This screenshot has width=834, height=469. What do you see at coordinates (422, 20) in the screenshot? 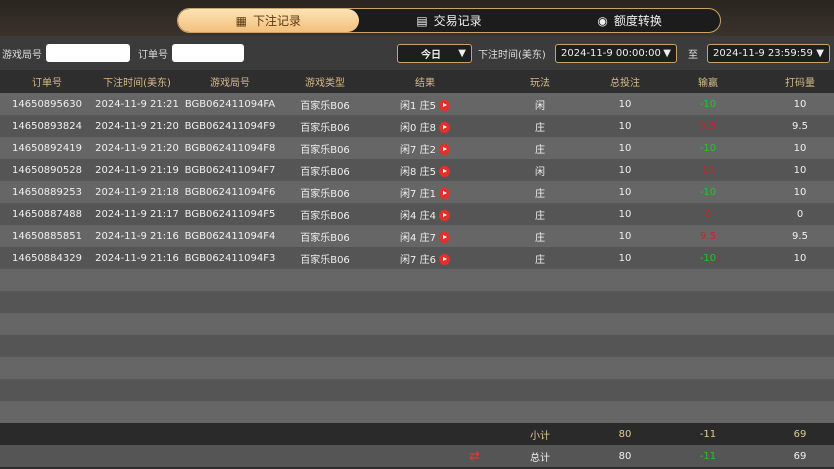
I see `transaction-icon: ▤` at bounding box center [422, 20].